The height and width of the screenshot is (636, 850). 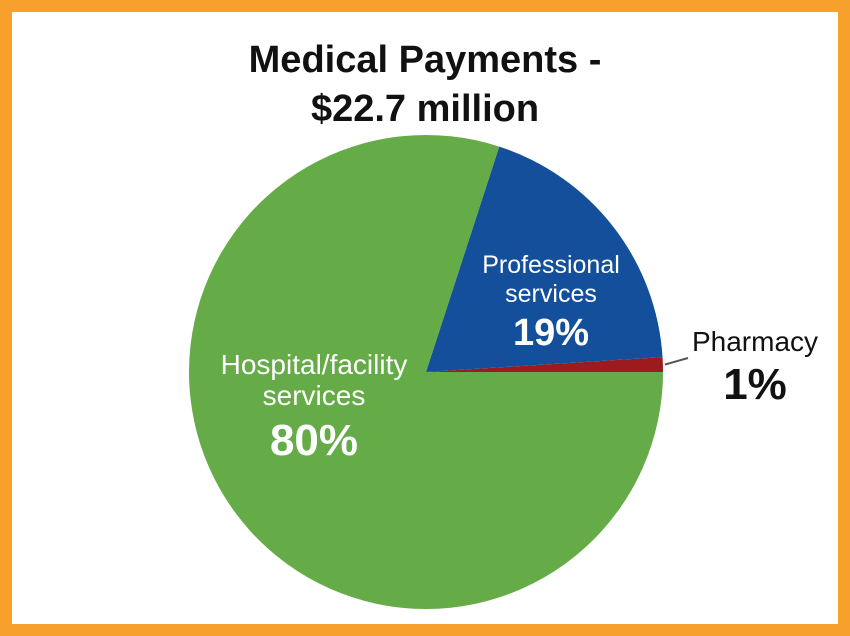 I want to click on slice-value-hospital: 80%, so click(x=314, y=440).